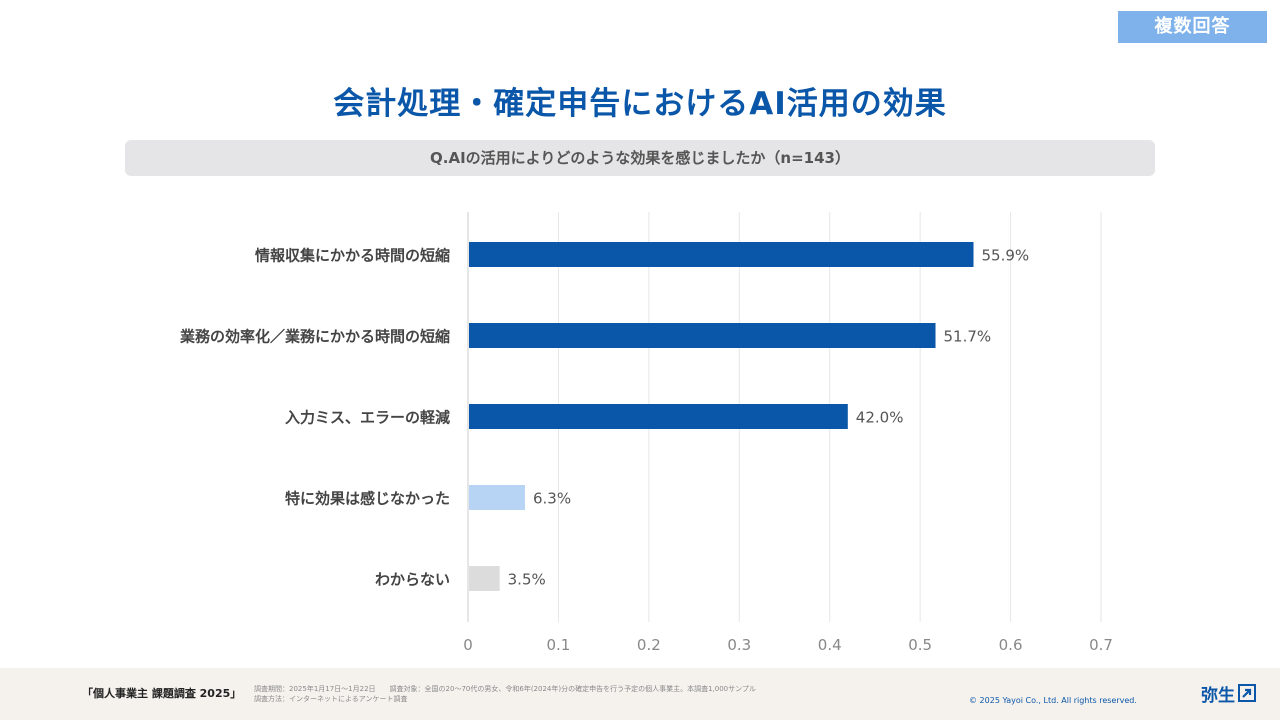 The image size is (1280, 720). I want to click on yayoi-logo: 弥生, so click(1228, 694).